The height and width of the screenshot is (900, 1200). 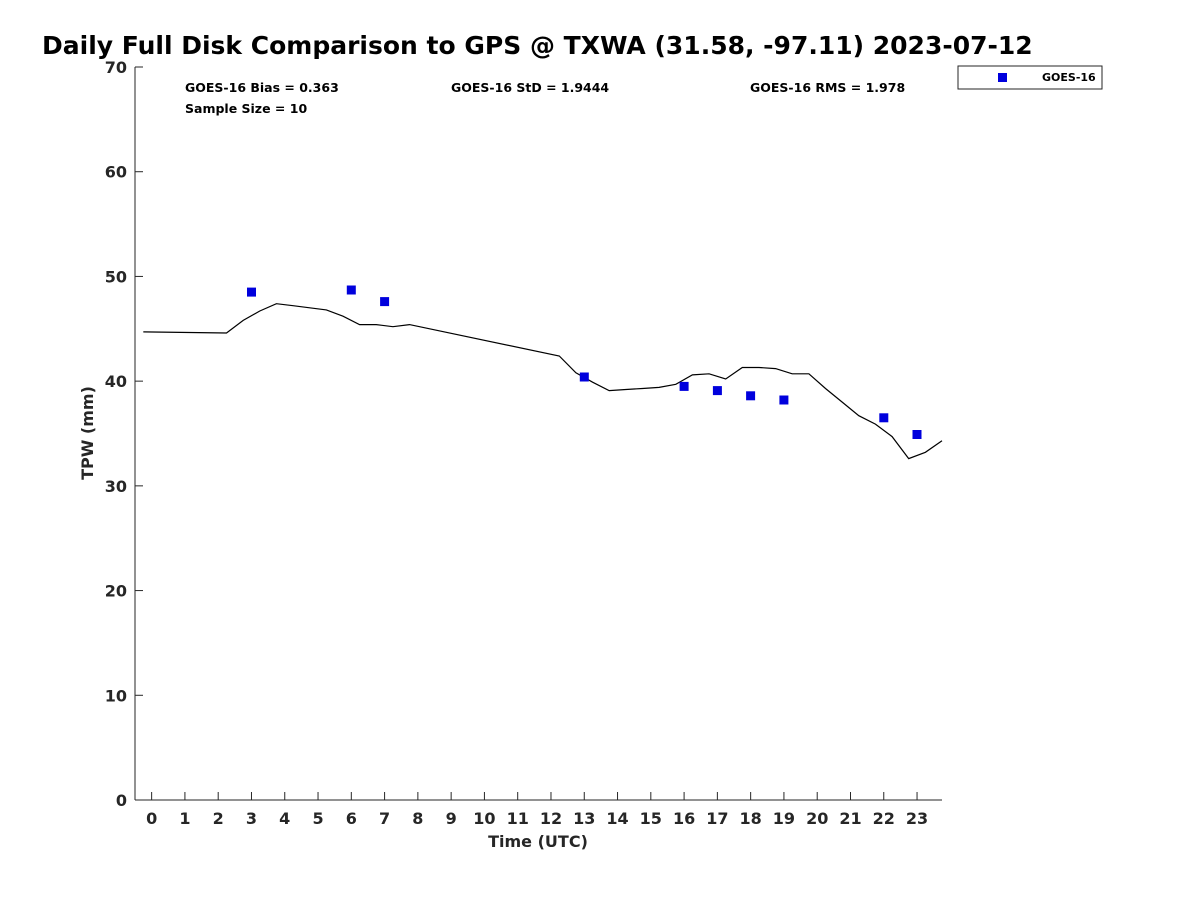 I want to click on x-tick-label: 13, so click(x=584, y=818).